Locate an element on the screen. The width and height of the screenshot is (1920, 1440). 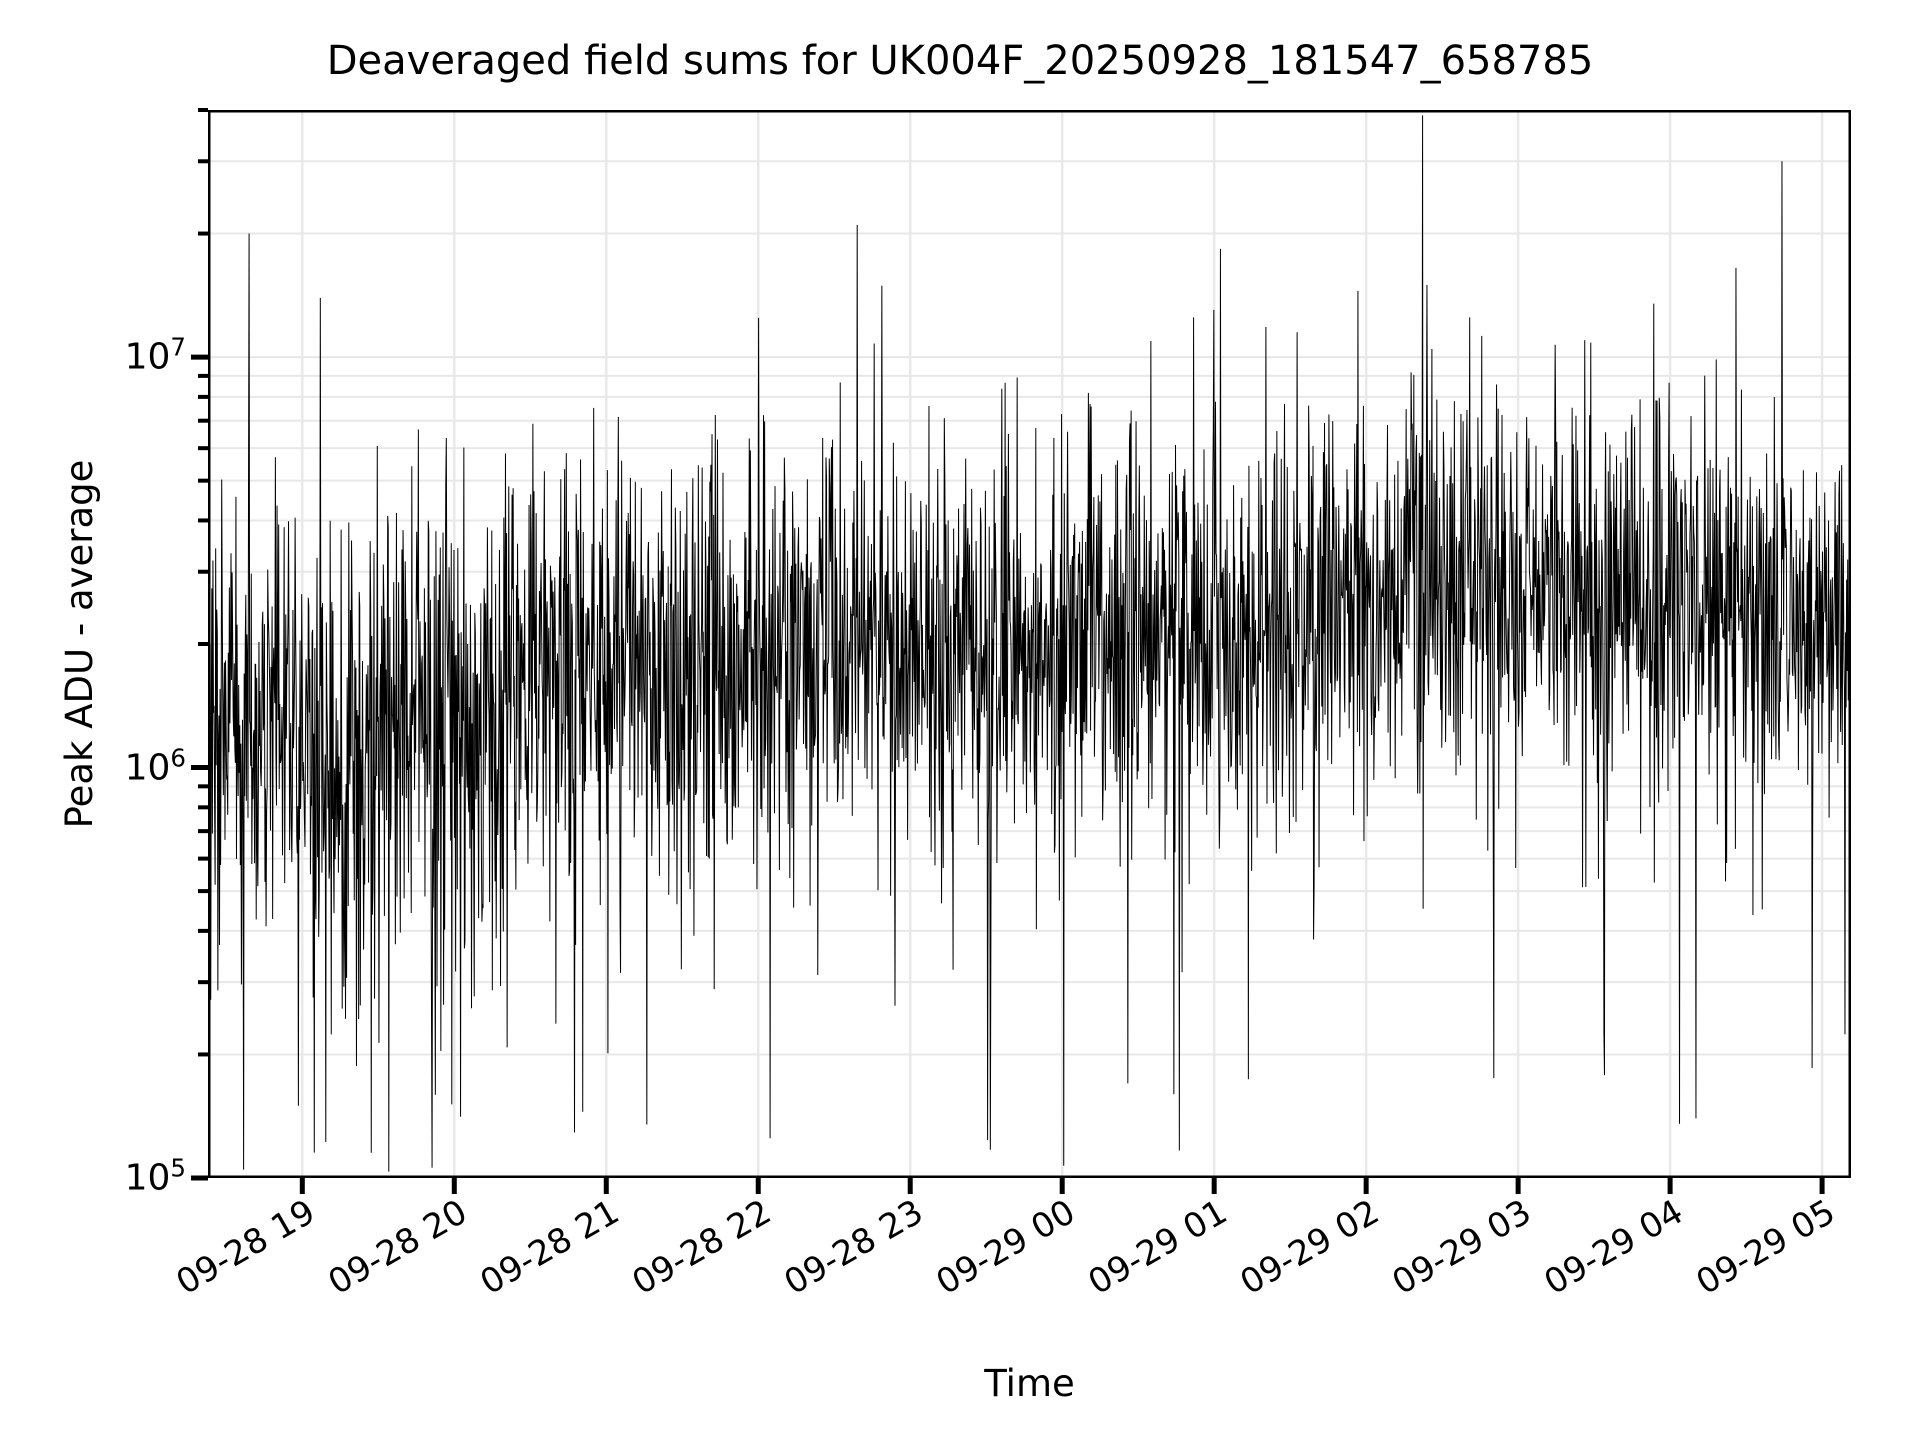
y-tick-label: 106 is located at coordinates (155, 766).